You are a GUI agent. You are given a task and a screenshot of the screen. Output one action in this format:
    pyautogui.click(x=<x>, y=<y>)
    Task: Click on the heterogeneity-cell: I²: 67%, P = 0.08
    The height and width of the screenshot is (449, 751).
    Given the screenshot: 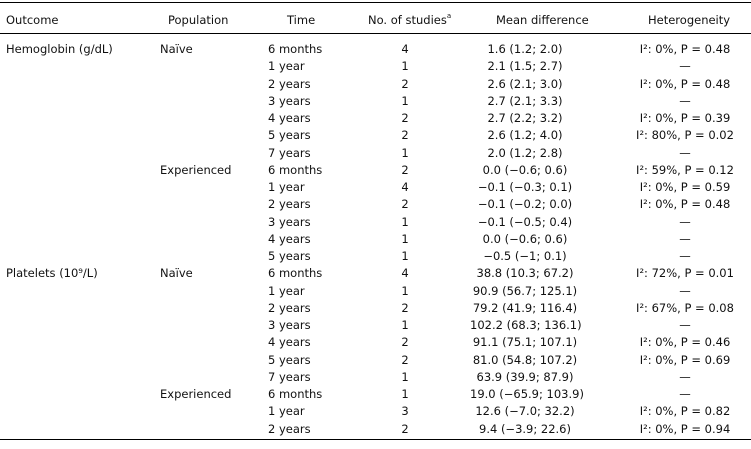 What is the action you would take?
    pyautogui.click(x=685, y=307)
    